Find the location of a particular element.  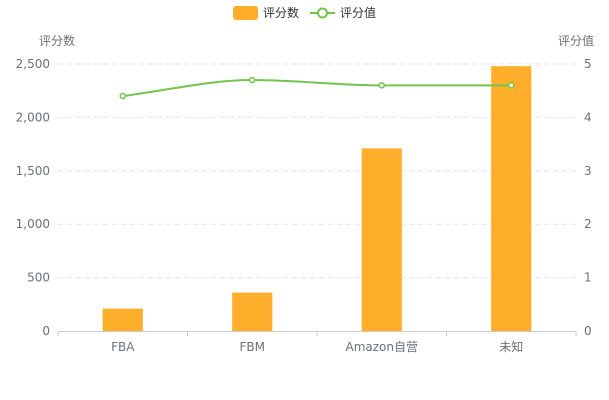

y-right-ticks: 0 1 2 3 4 5 is located at coordinates (588, 197).